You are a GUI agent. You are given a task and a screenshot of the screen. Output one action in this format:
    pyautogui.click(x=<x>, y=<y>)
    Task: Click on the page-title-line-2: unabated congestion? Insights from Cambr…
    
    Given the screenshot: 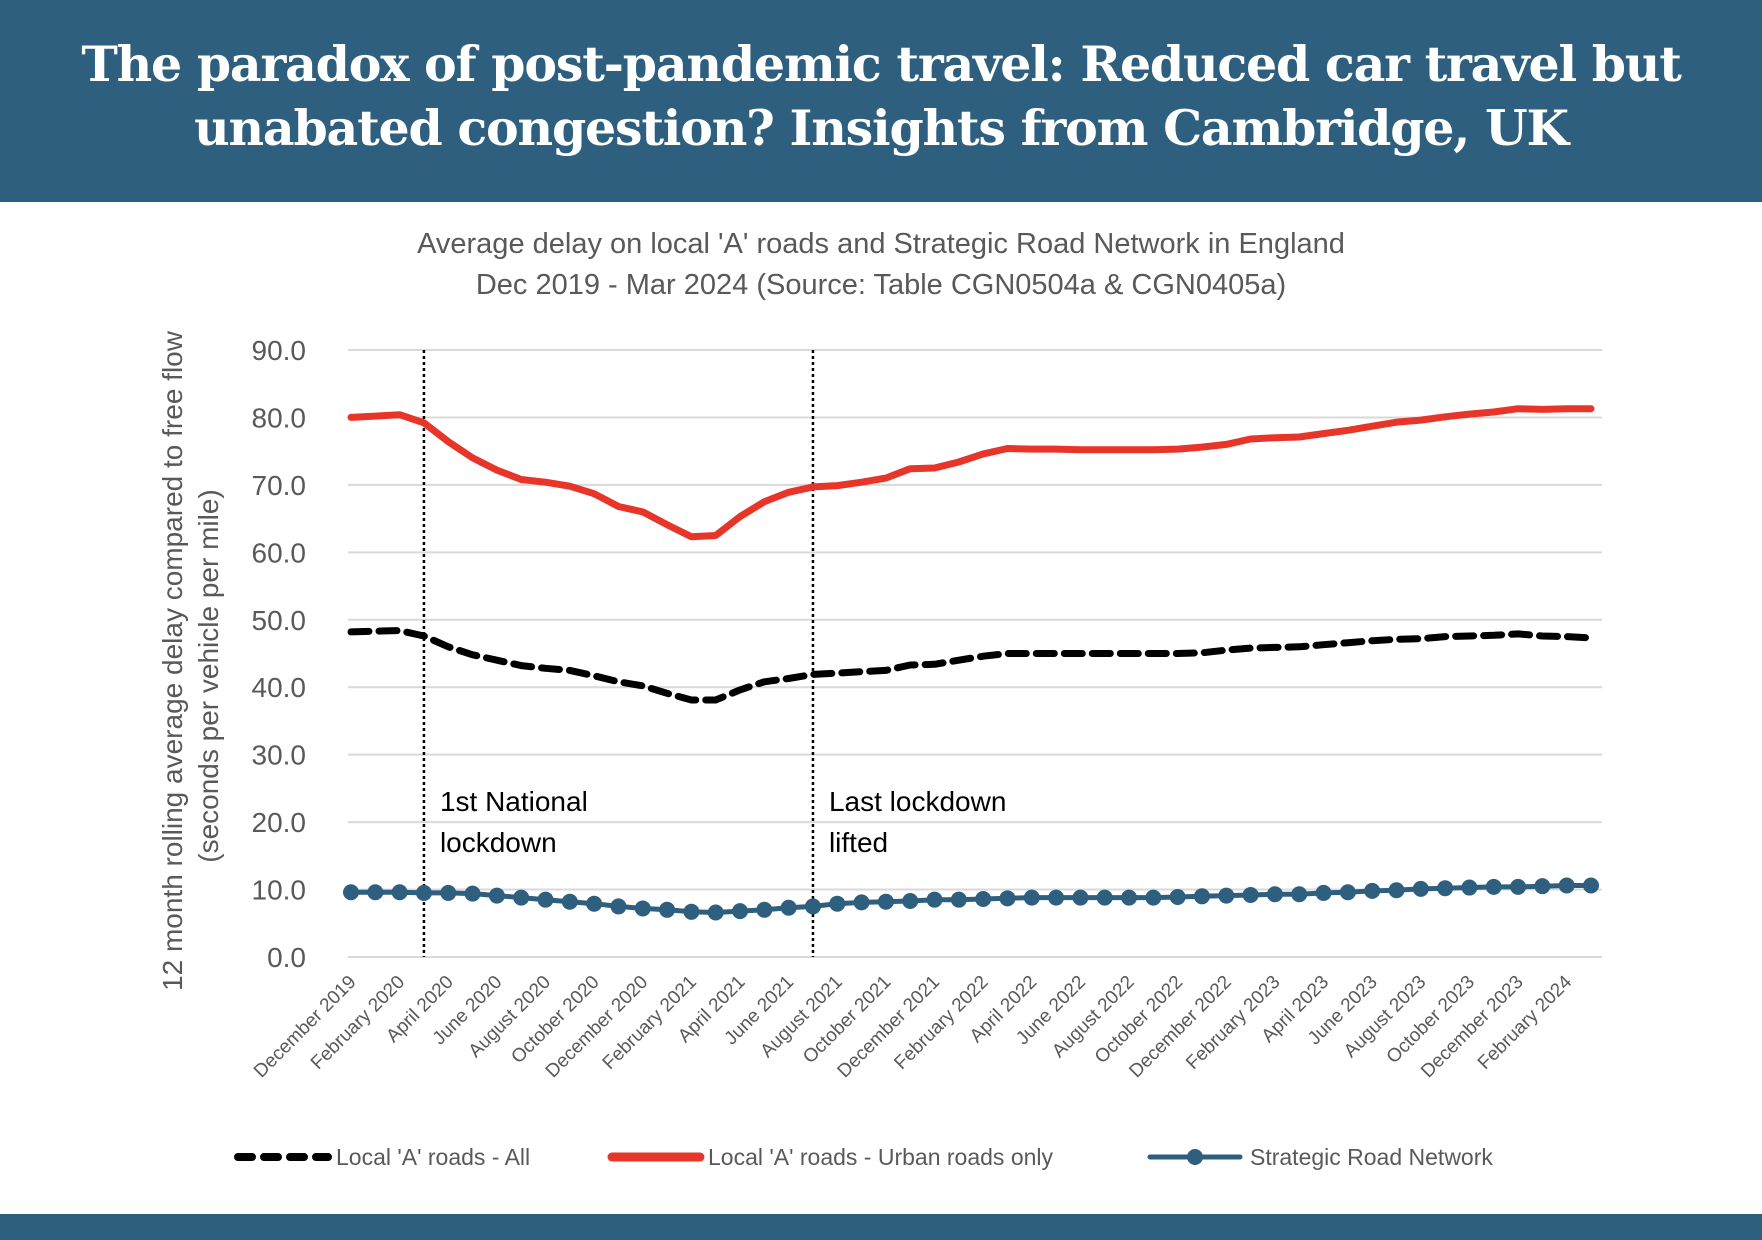 What is the action you would take?
    pyautogui.click(x=881, y=128)
    